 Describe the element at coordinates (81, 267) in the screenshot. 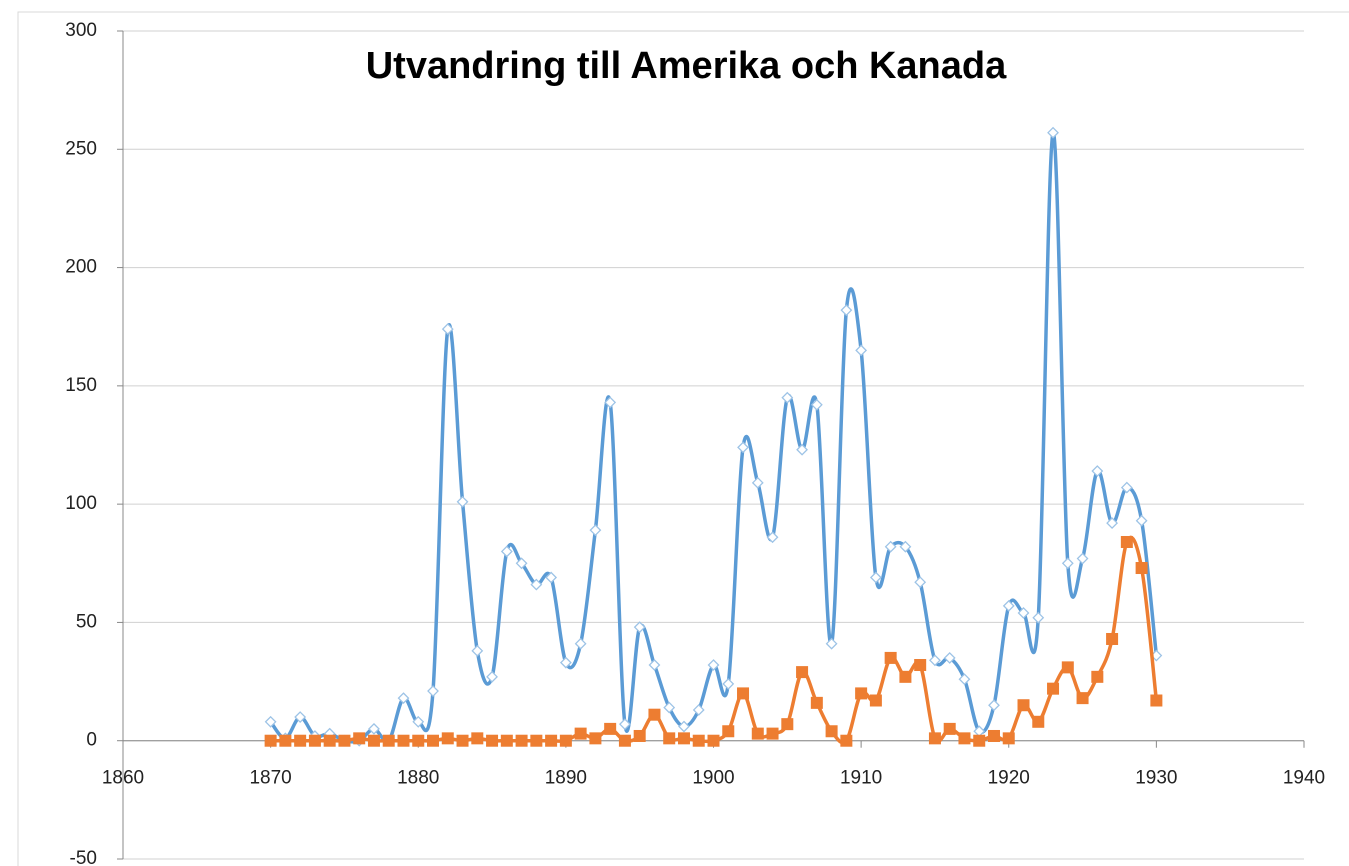

I see `y-tick-label: 200` at that location.